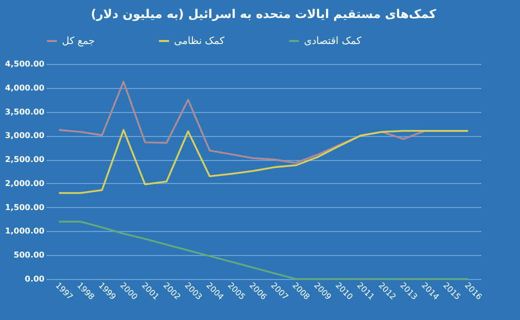 The image size is (520, 320). I want to click on legend-label: کمک نظامی, so click(199, 41).